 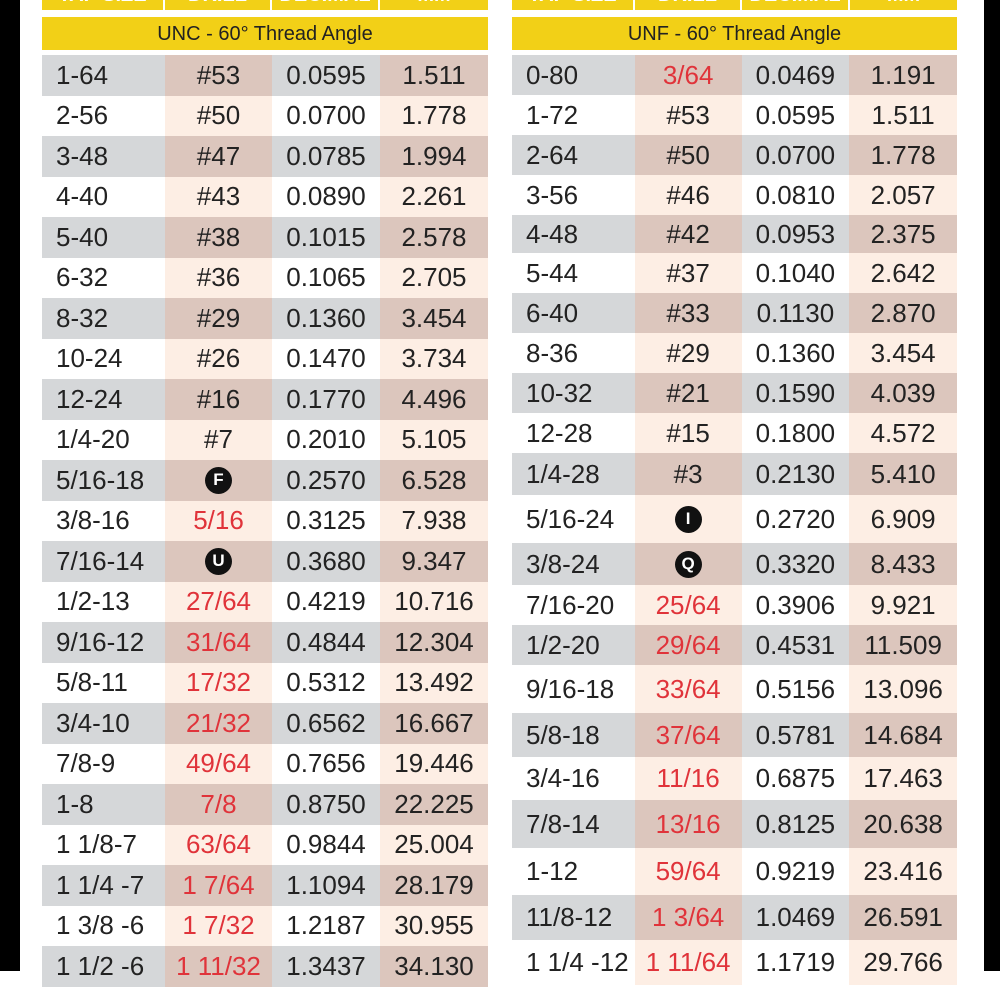 What do you see at coordinates (326, 479) in the screenshot?
I see `cell-text: 0.2570` at bounding box center [326, 479].